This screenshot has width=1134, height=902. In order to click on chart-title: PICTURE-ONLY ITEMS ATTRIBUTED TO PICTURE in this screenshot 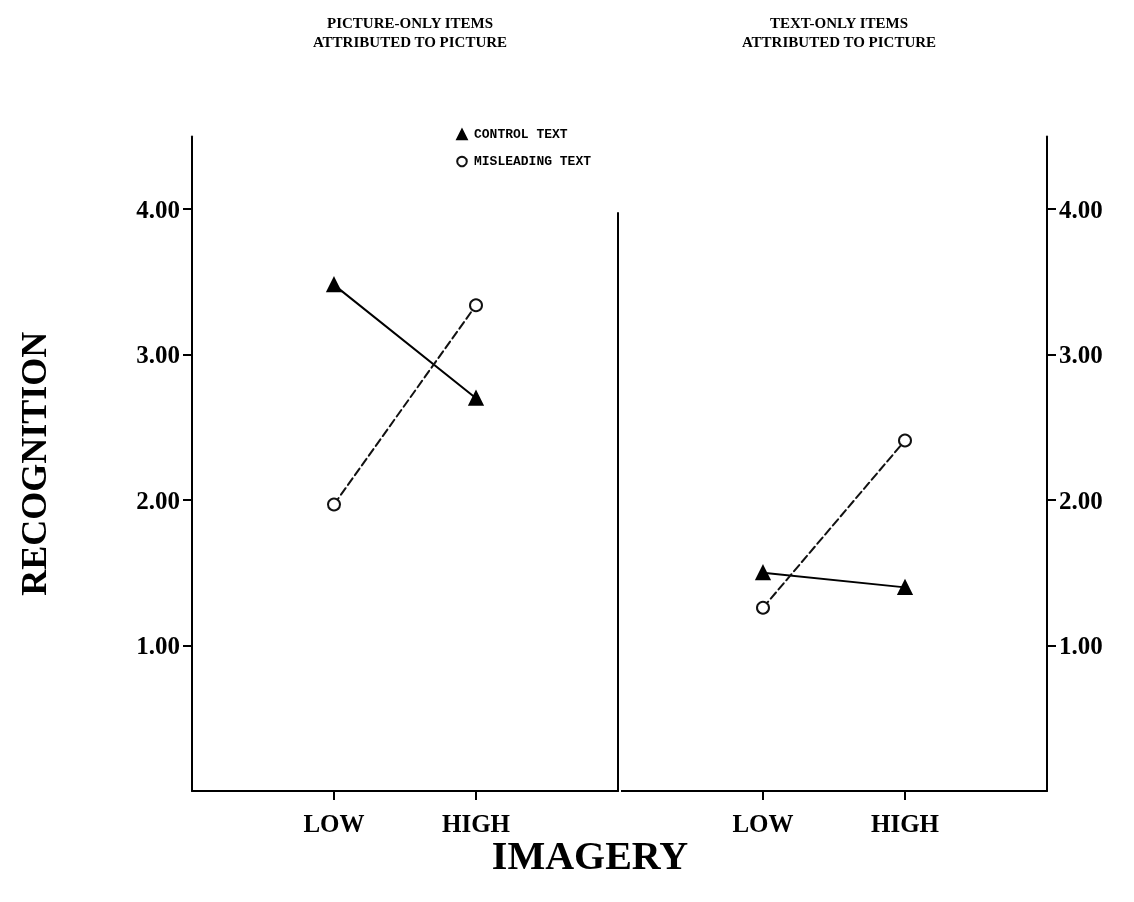, I will do `click(410, 32)`.